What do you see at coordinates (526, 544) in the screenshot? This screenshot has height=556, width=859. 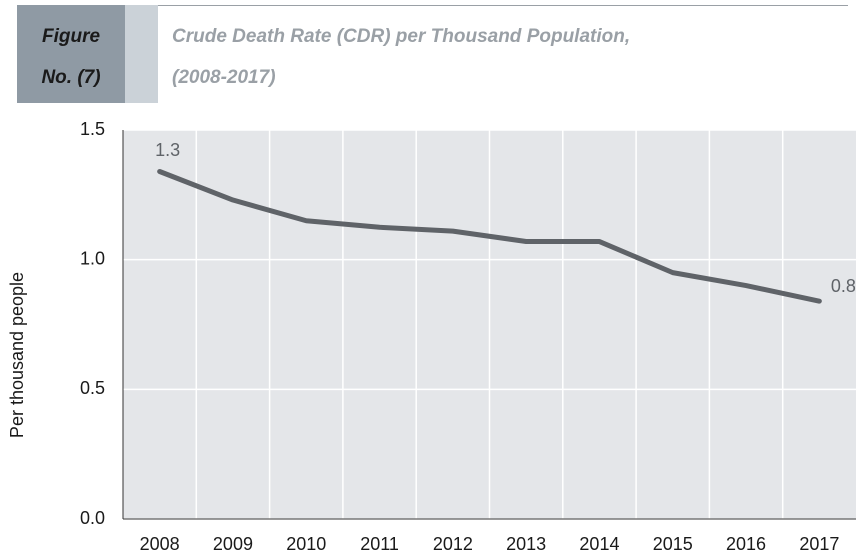 I see `x-tick-label: 2013` at bounding box center [526, 544].